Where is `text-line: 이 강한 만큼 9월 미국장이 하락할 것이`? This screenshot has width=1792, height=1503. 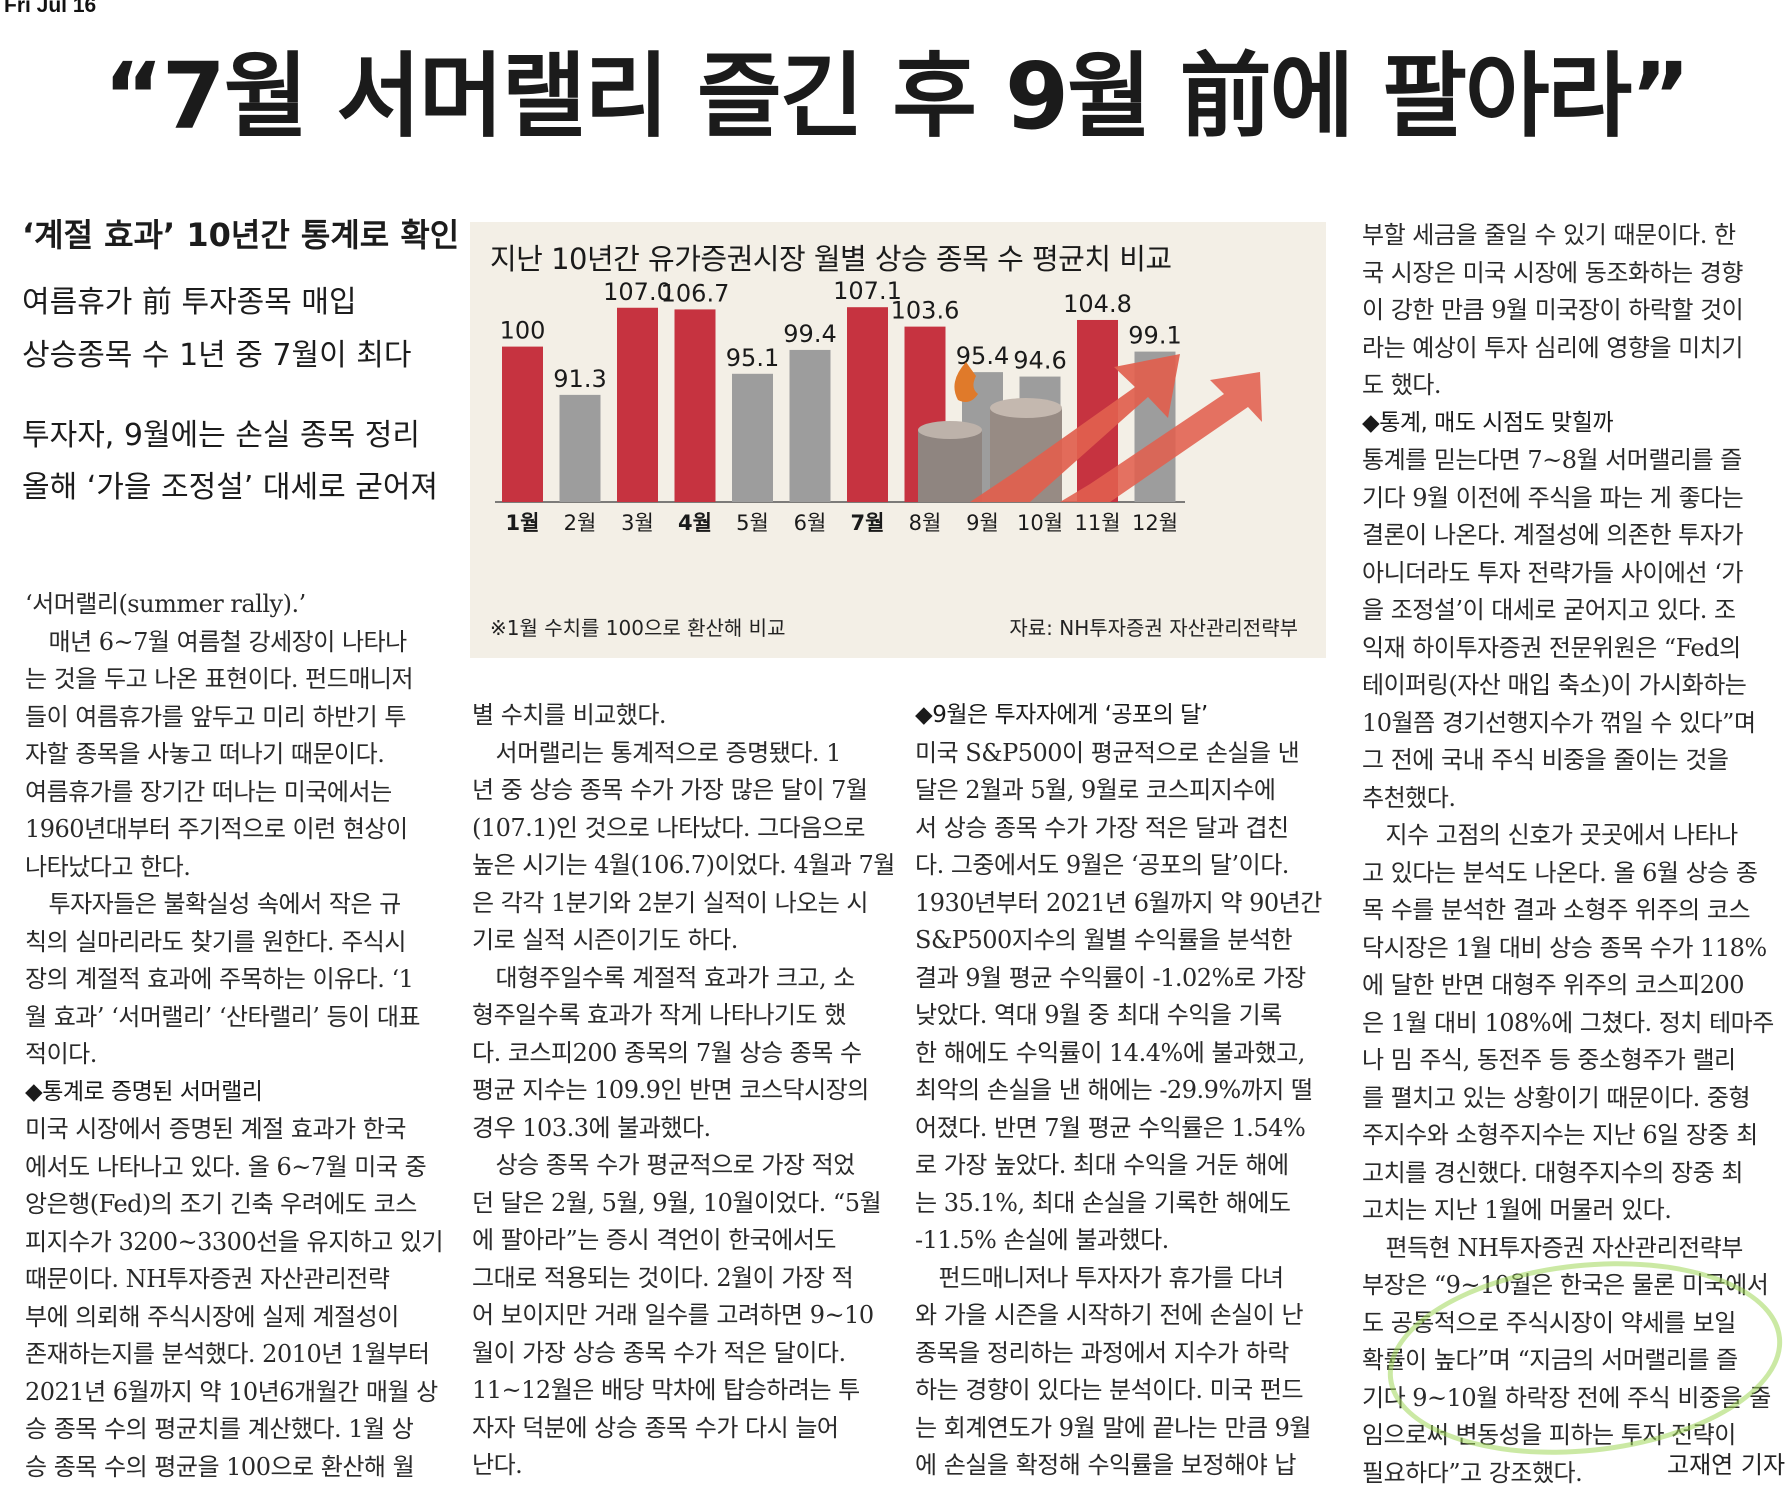
text-line: 이 강한 만큼 9월 미국장이 하락할 것이 is located at coordinates (1553, 310).